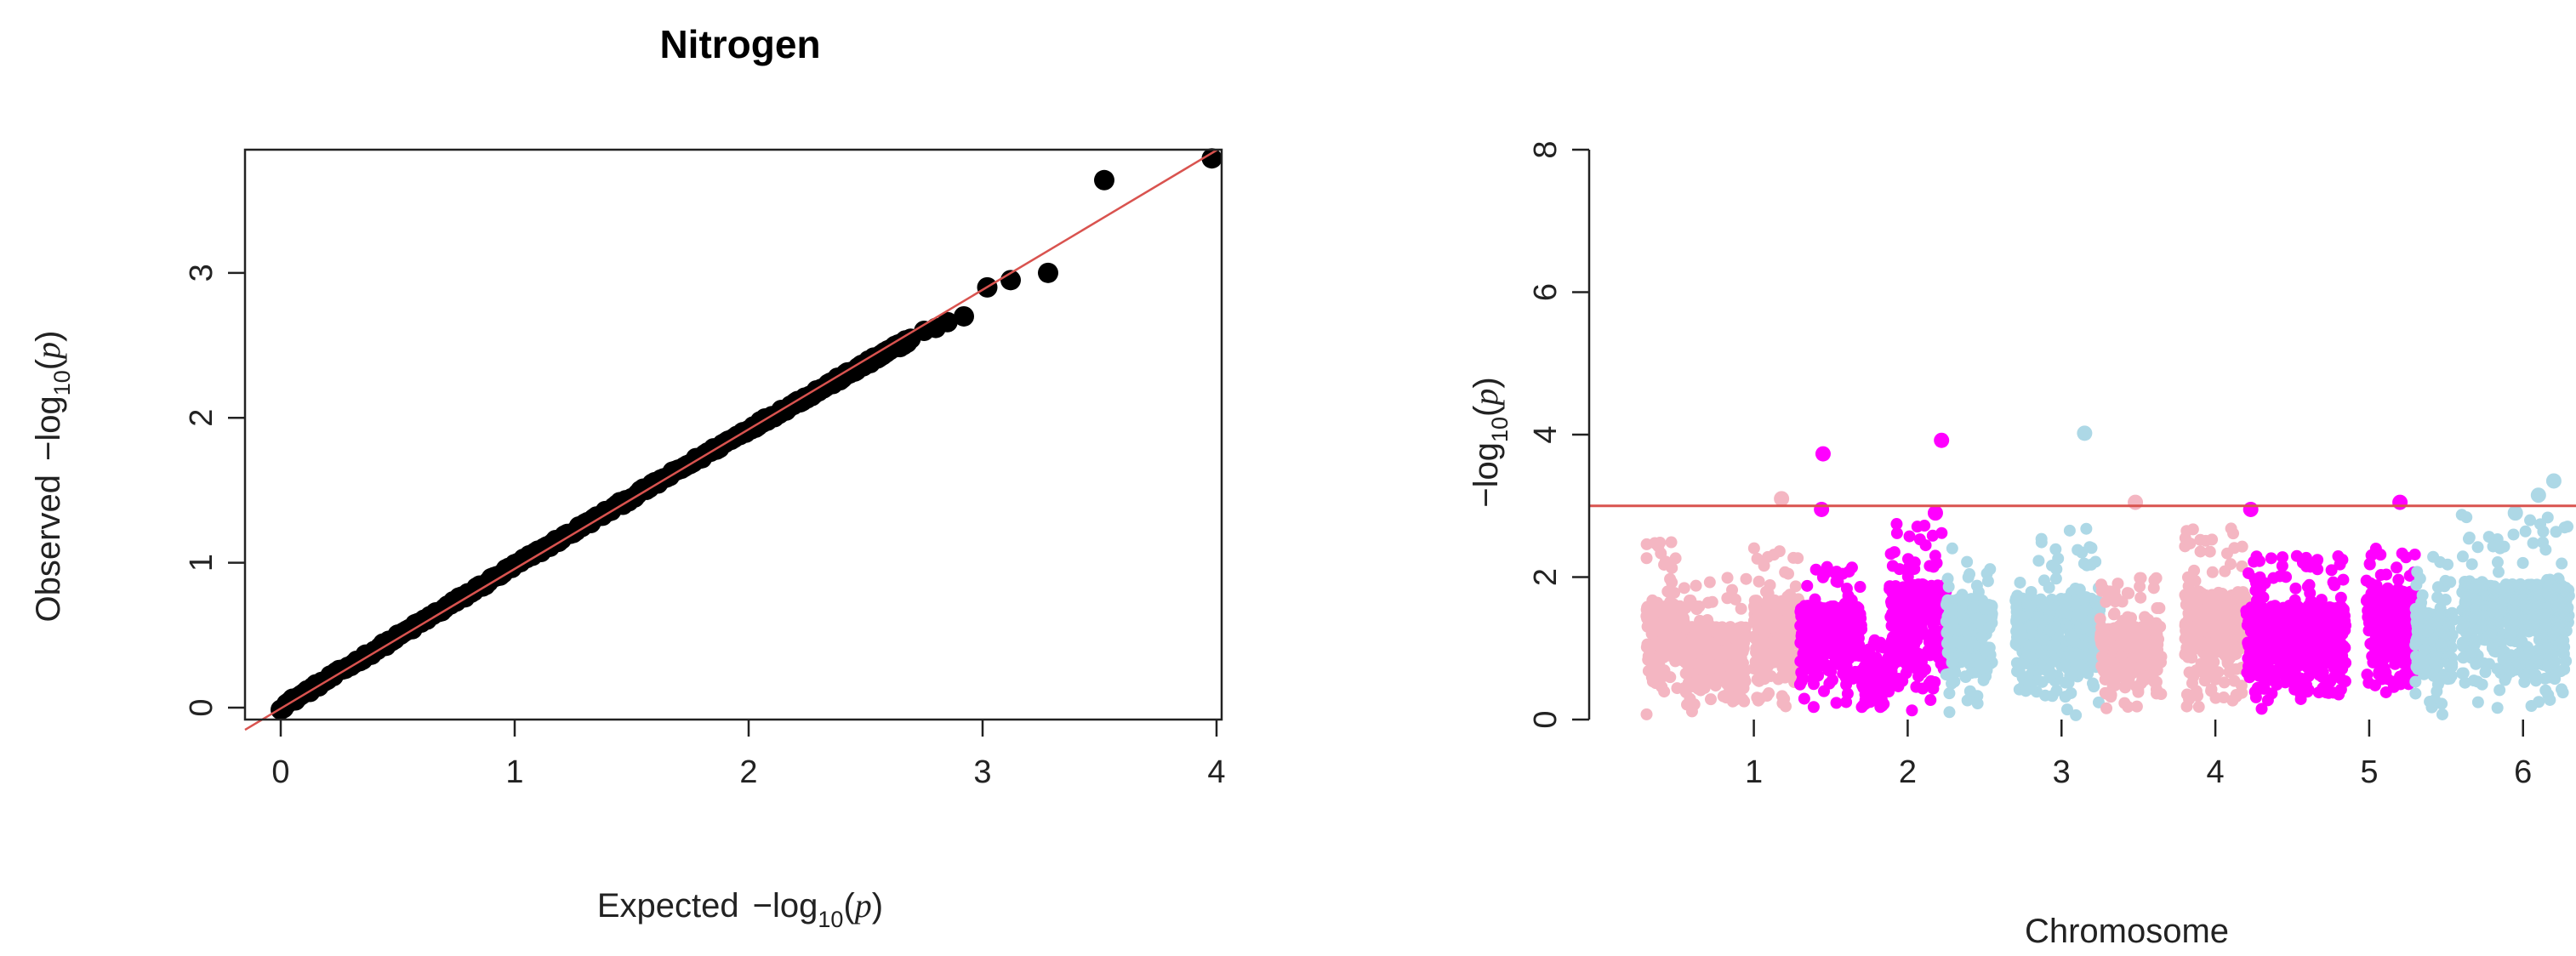 The width and height of the screenshot is (2576, 956). What do you see at coordinates (830, 919) in the screenshot?
I see `qq-x-label-sub: 10` at bounding box center [830, 919].